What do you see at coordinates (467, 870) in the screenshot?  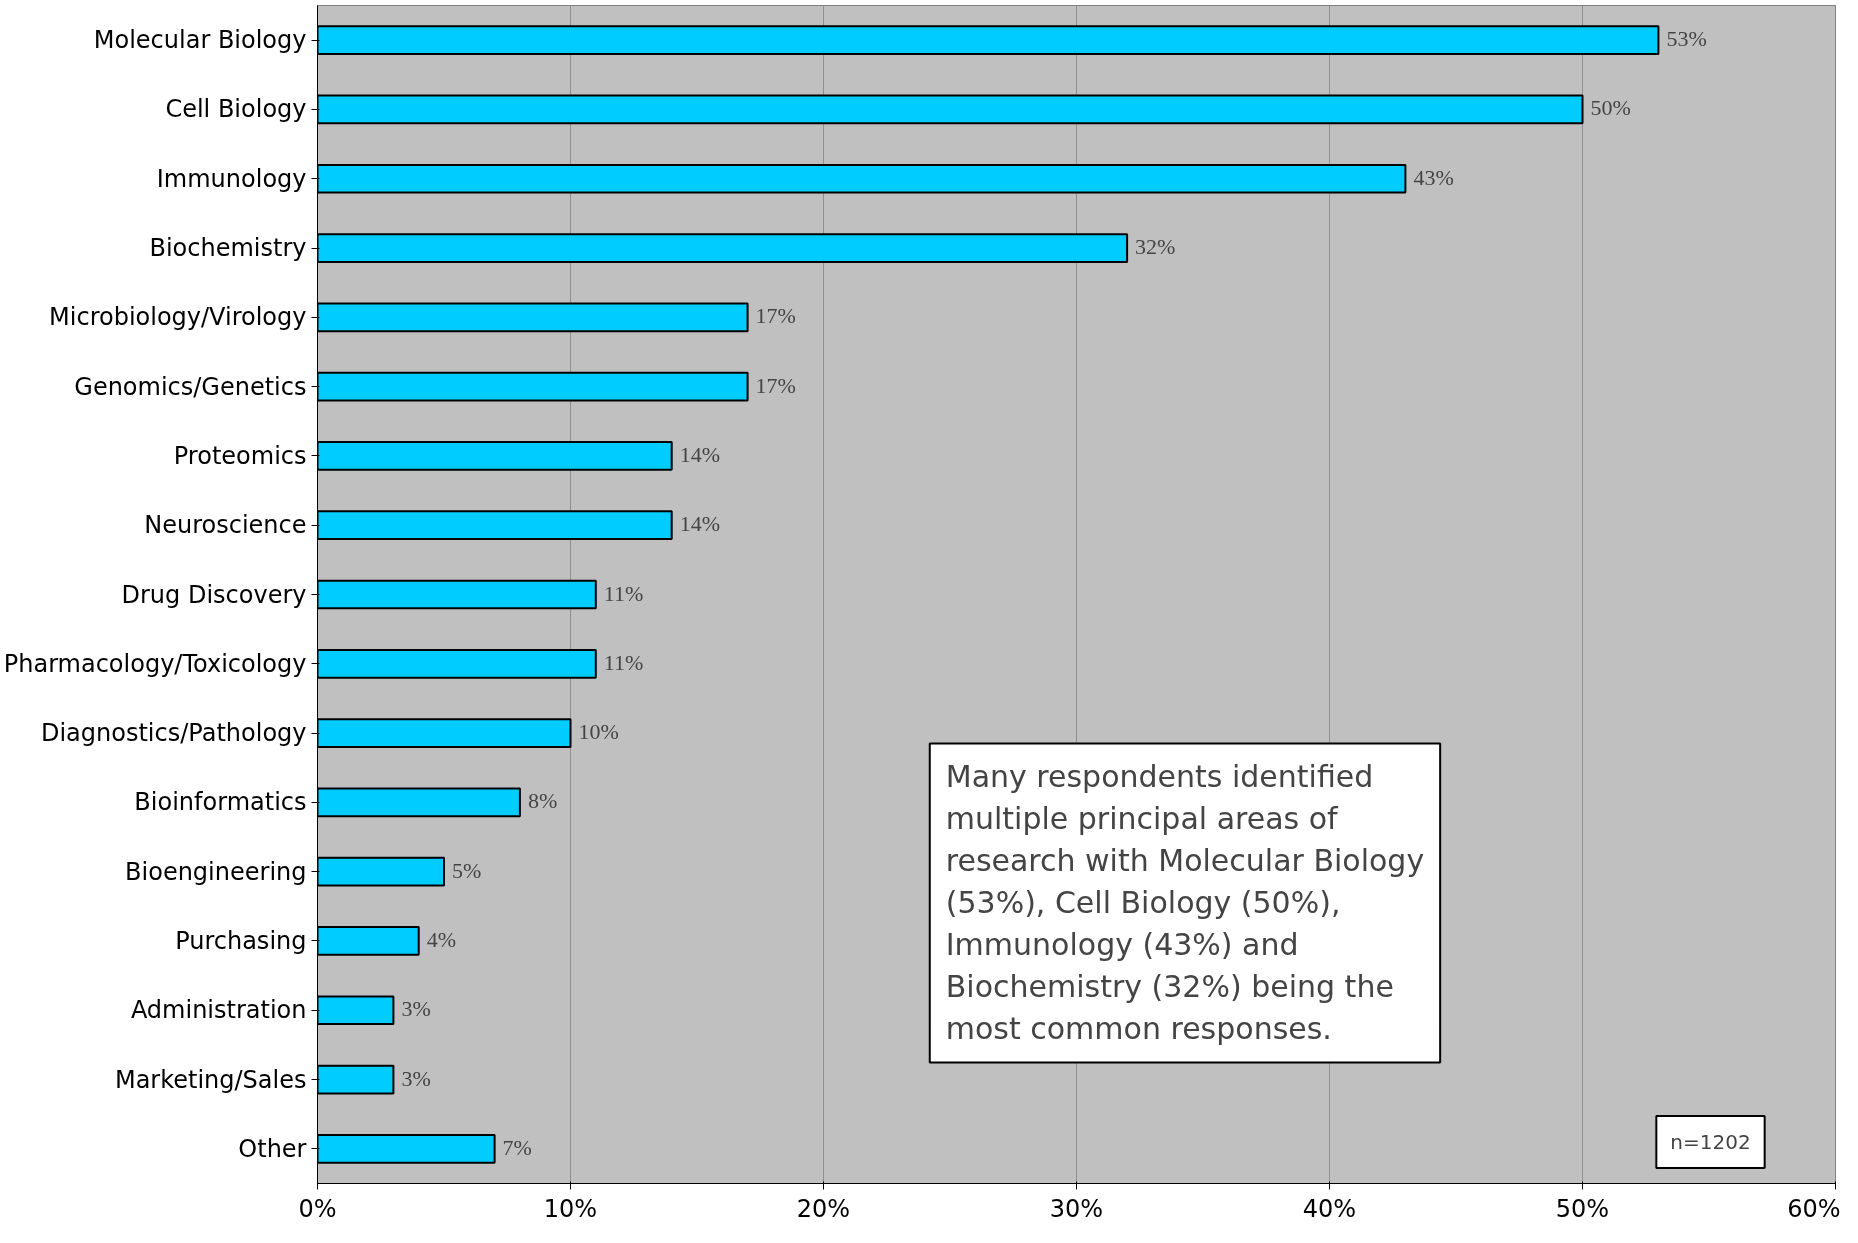 I see `data-label: 5%` at bounding box center [467, 870].